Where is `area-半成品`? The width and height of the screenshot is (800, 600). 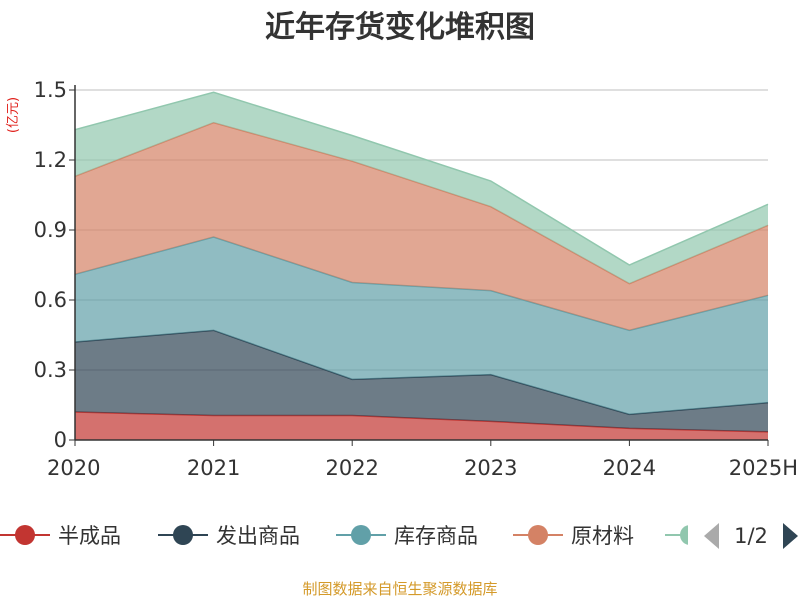
area-半成品 is located at coordinates (421, 426).